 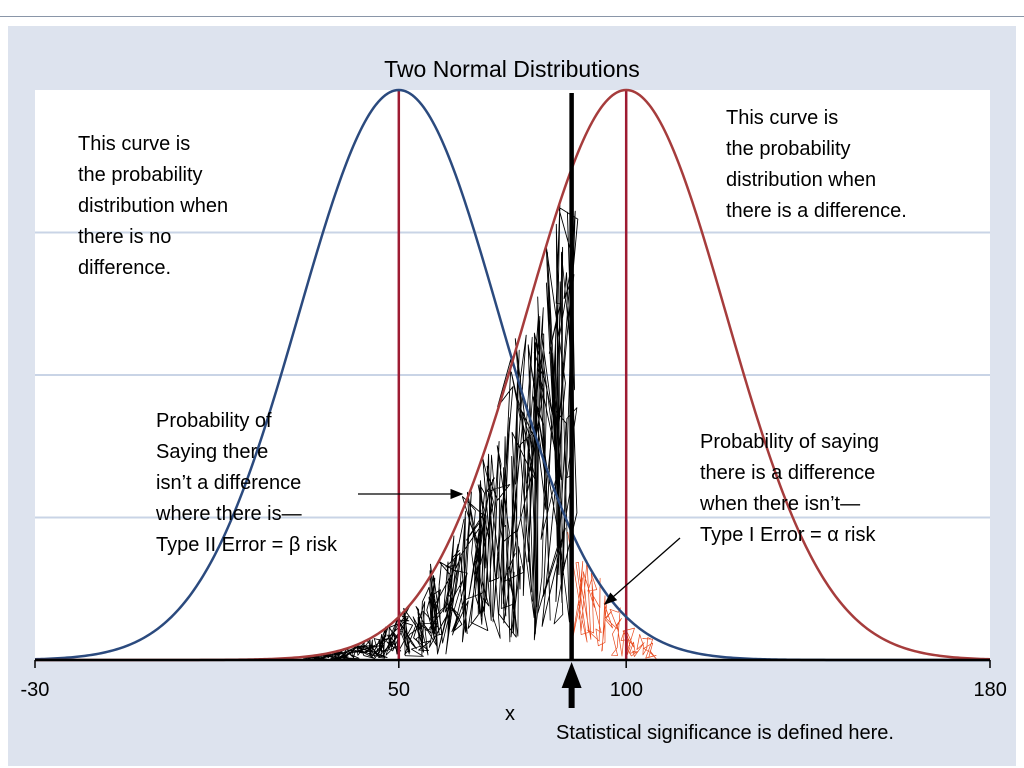 I want to click on significance-arrow-shaft, so click(x=571, y=697).